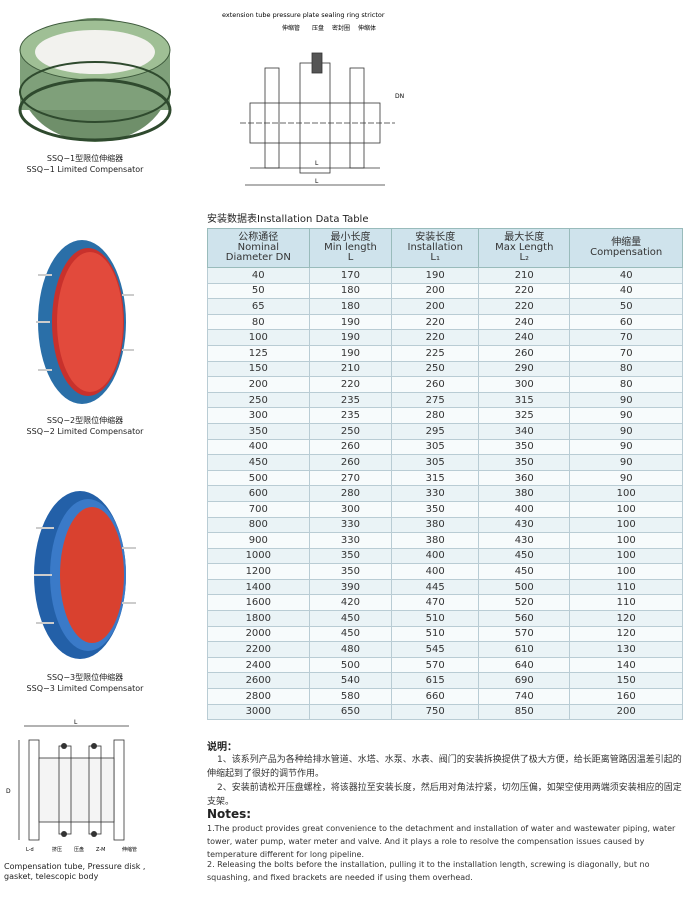 The width and height of the screenshot is (689, 897). I want to click on column-header: 公称通径 Nominal Diameter DN, so click(258, 248).